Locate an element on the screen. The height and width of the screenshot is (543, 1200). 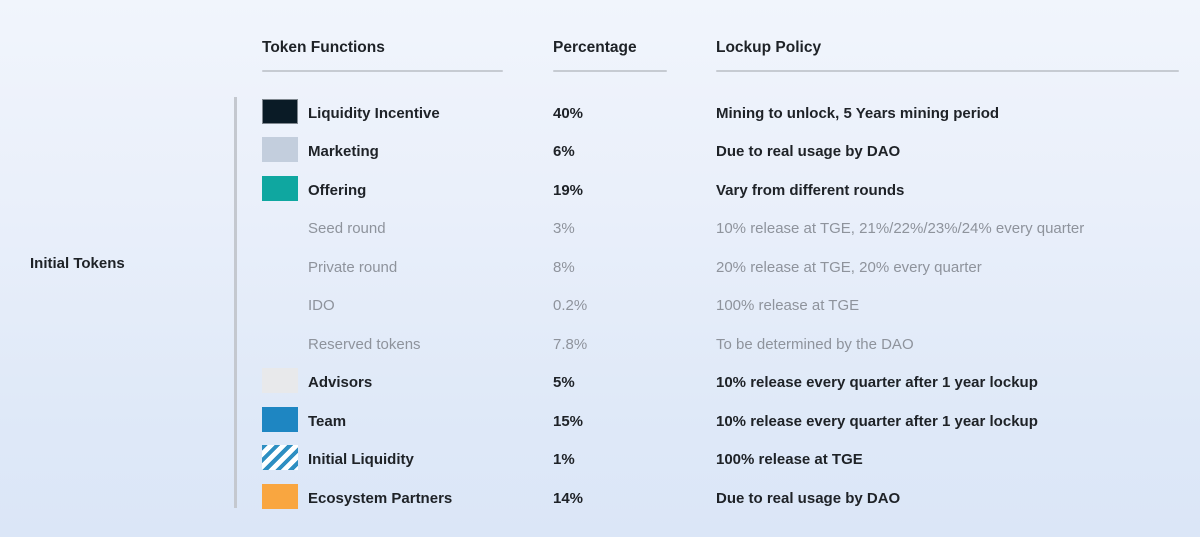
table-row: Marketing 6% Due to real usage by DAO is located at coordinates (721, 152).